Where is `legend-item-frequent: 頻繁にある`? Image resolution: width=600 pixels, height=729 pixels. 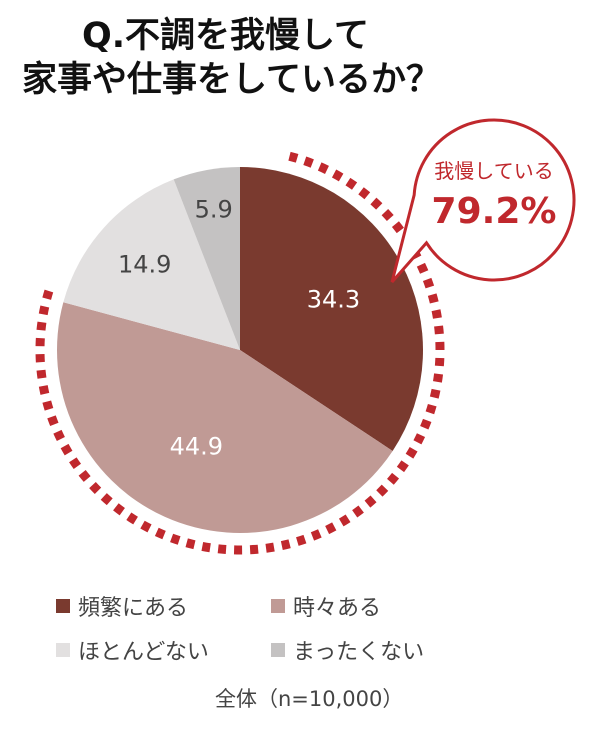
legend-item-frequent: 頻繁にある is located at coordinates (122, 606).